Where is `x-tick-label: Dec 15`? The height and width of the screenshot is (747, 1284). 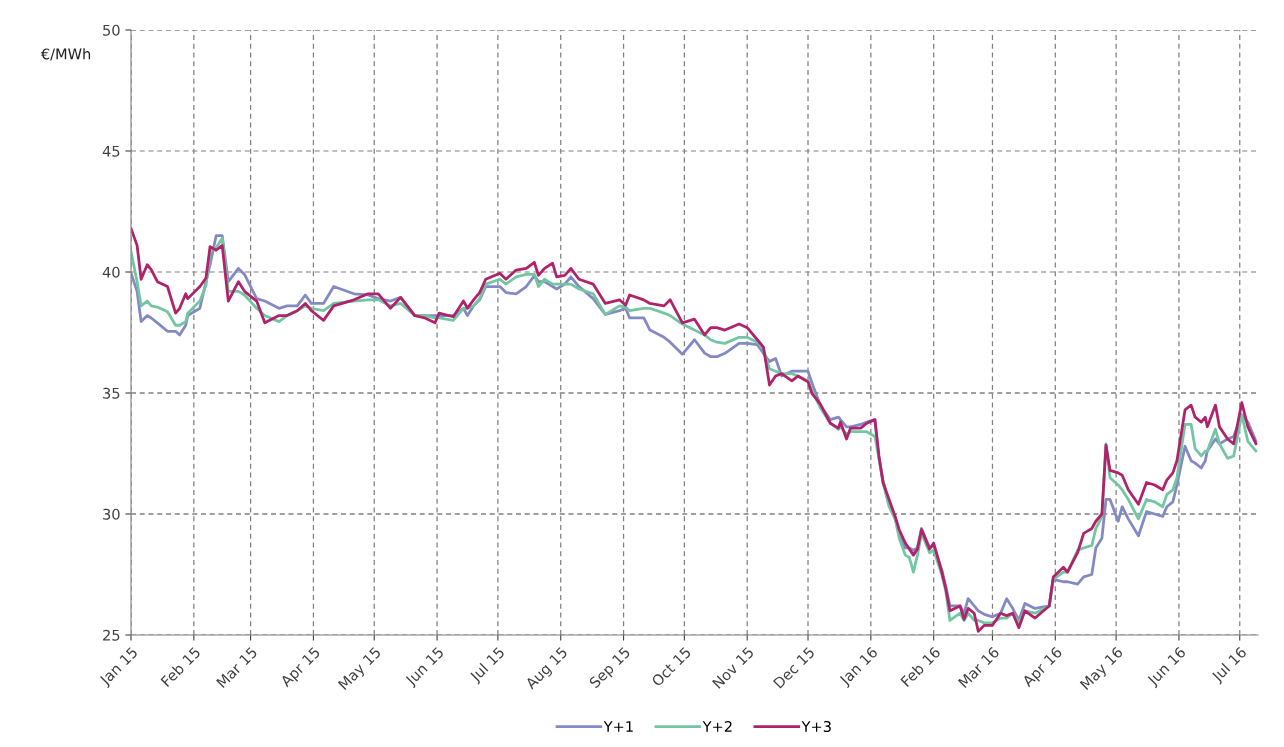
x-tick-label: Dec 15 is located at coordinates (794, 667).